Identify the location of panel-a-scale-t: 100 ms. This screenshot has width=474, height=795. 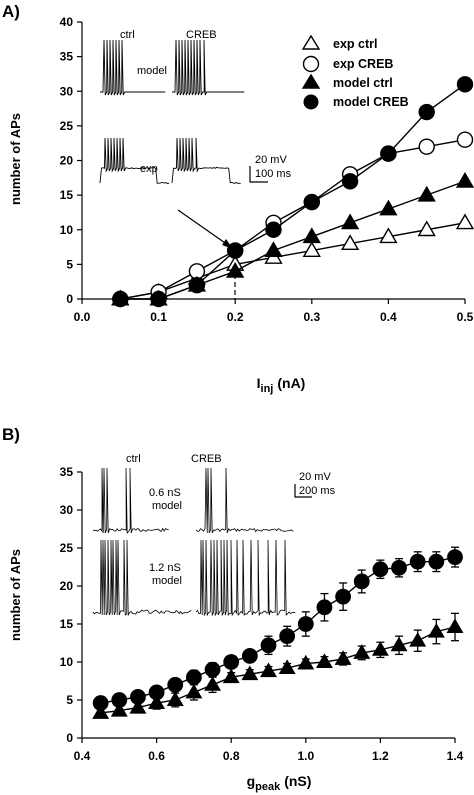
(273, 174).